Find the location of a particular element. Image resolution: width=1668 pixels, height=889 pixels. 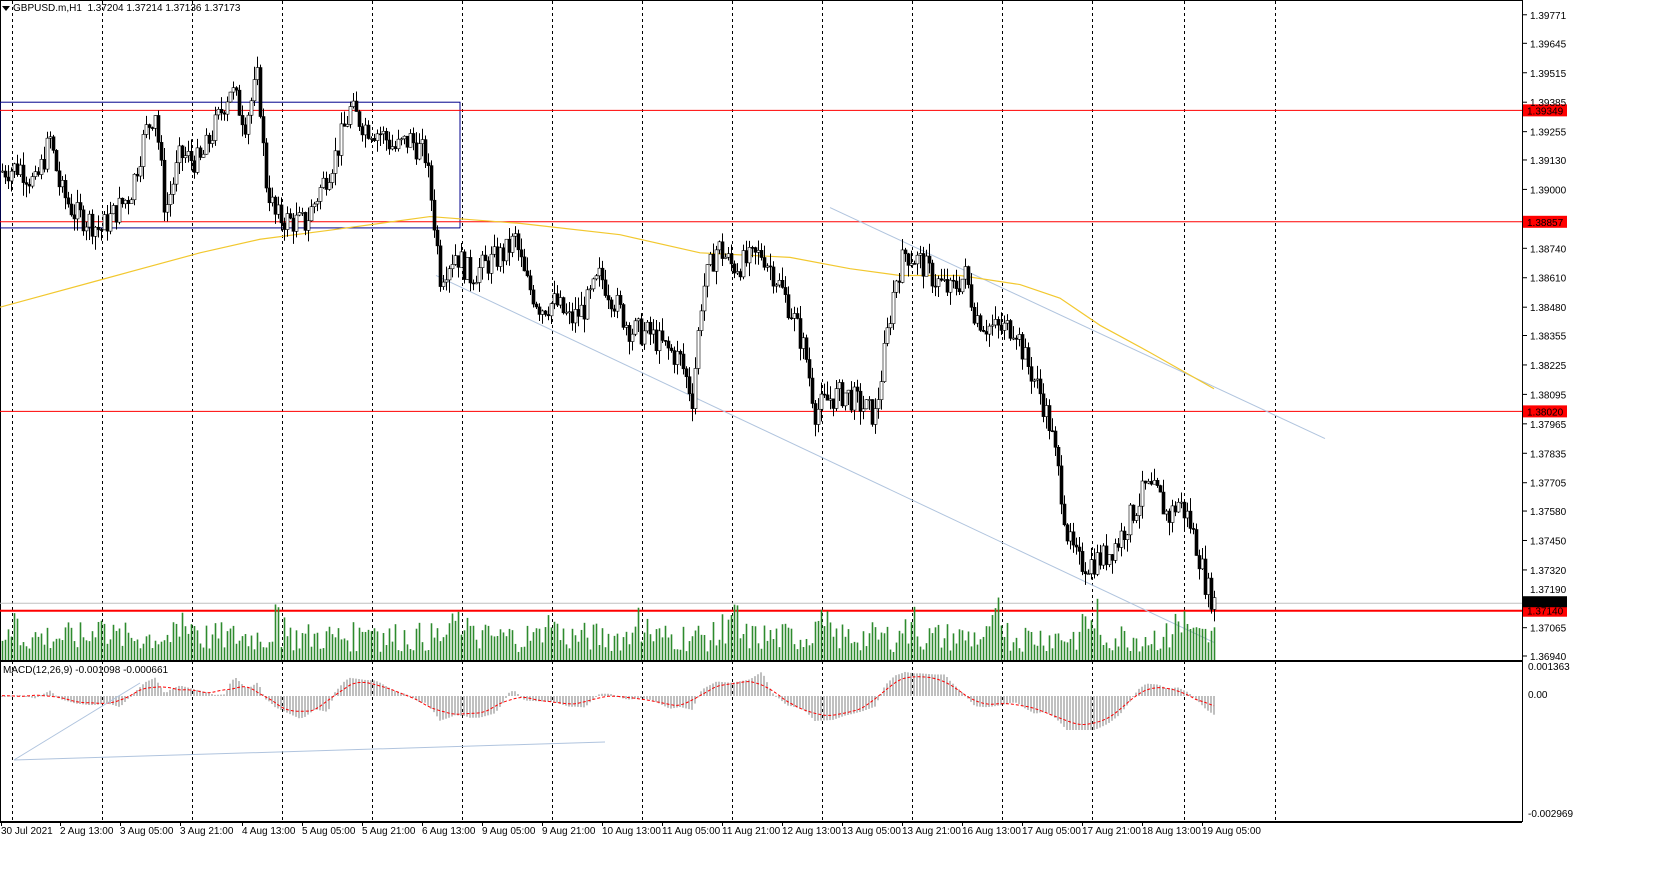

price-axis-tick: 1.39000 is located at coordinates (1548, 190).